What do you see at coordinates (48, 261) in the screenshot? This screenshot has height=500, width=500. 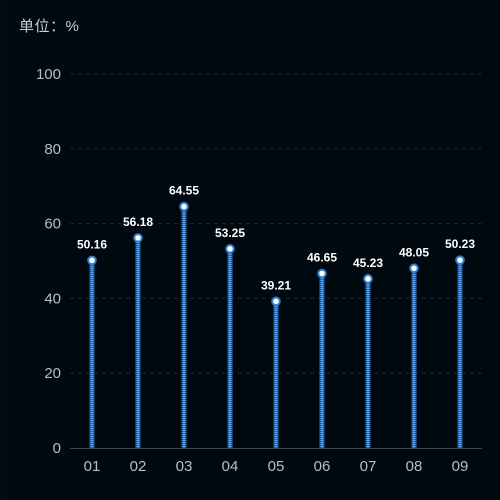 I see `y-axis-ticks: 0 20 40 60 80 100` at bounding box center [48, 261].